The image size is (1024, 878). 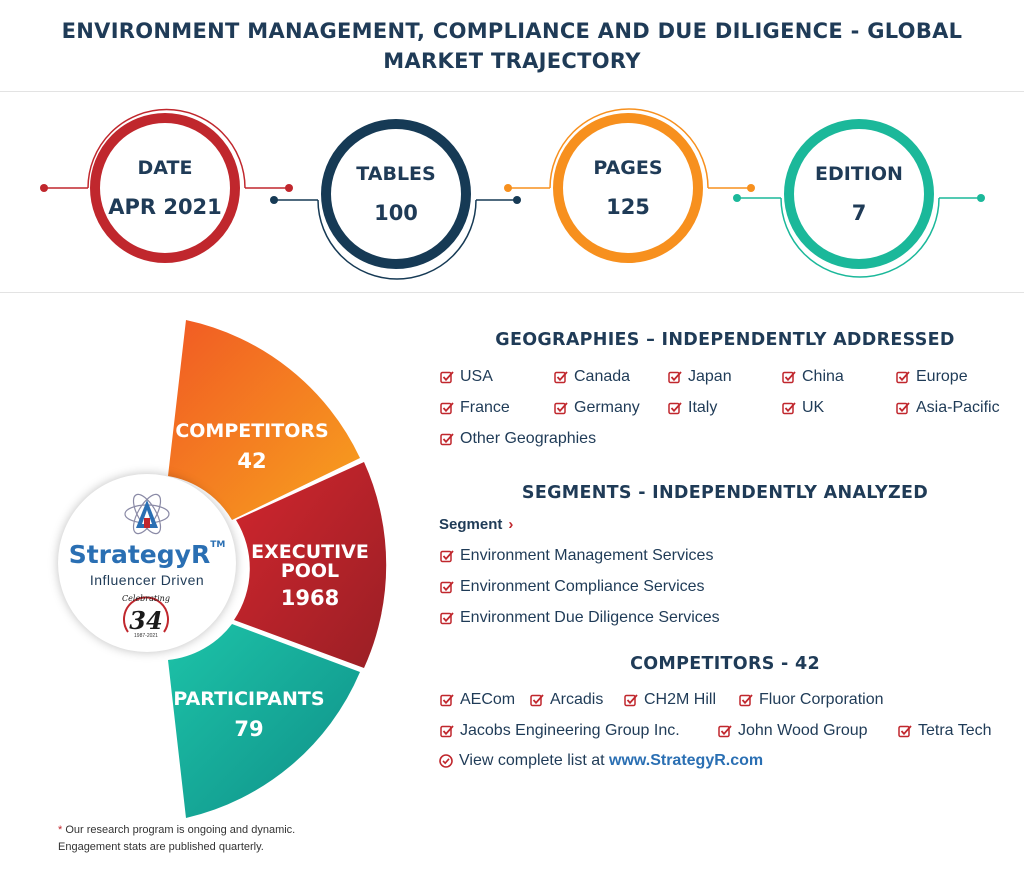 What do you see at coordinates (932, 377) in the screenshot?
I see `geography-item: Europe` at bounding box center [932, 377].